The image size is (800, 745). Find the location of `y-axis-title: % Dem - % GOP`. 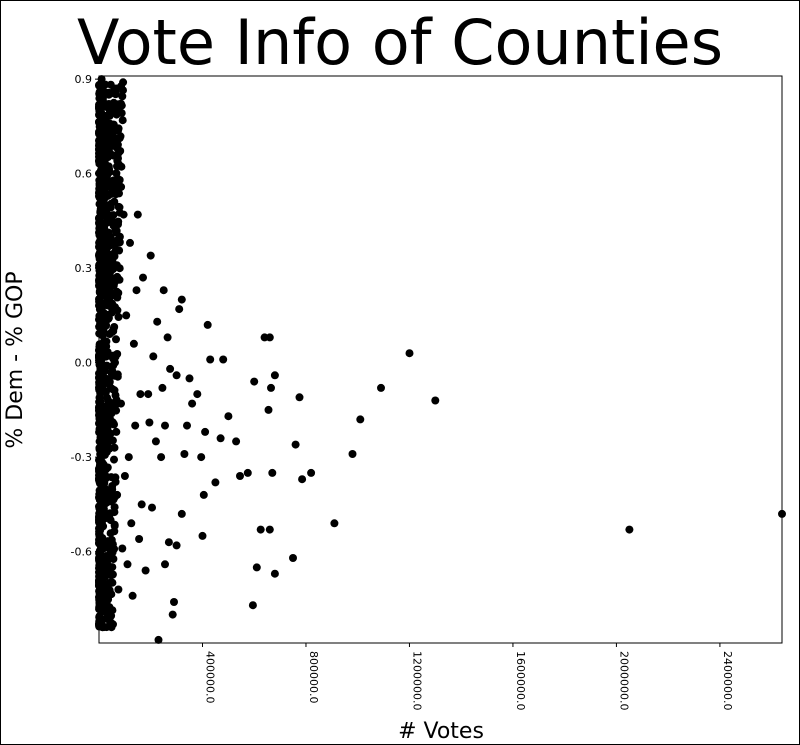

y-axis-title: % Dem - % GOP is located at coordinates (15, 359).